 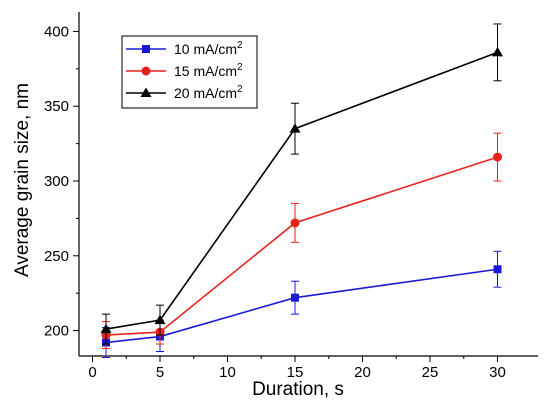 I want to click on legend-label: 10 mA/cm2, so click(x=208, y=48).